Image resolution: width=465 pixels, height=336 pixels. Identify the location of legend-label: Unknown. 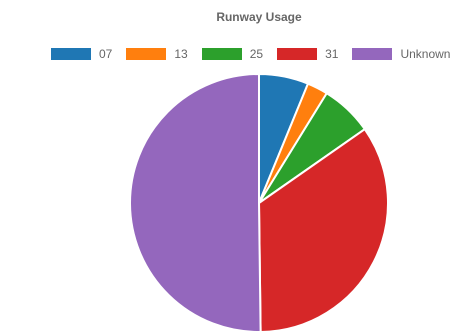
(425, 54).